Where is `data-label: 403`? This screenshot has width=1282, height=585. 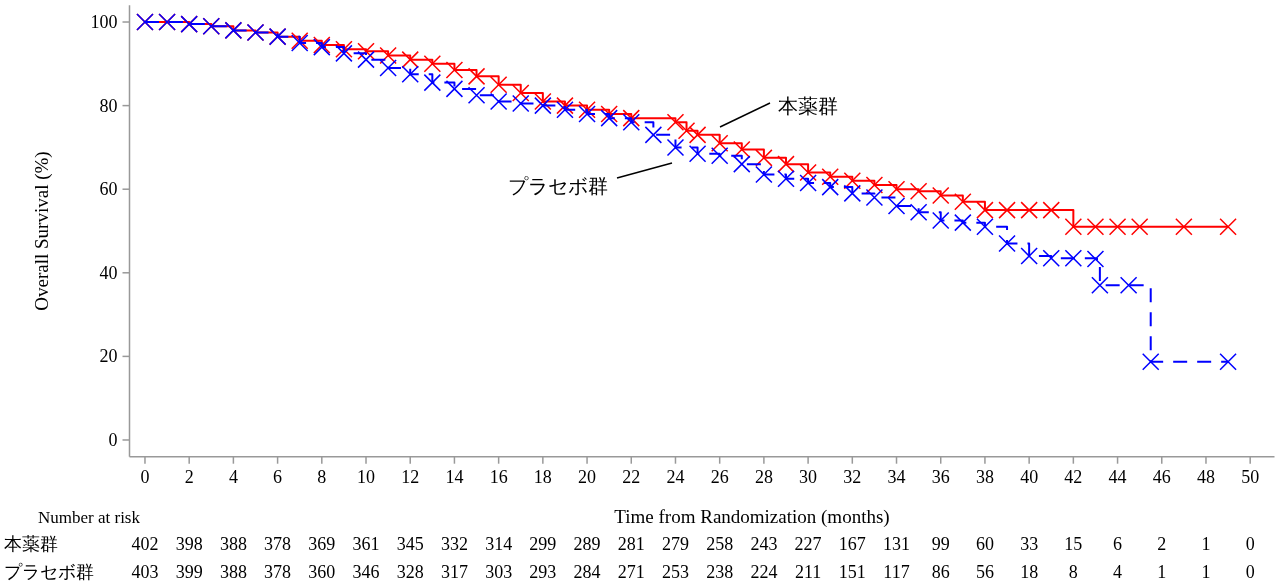
data-label: 403 is located at coordinates (145, 572).